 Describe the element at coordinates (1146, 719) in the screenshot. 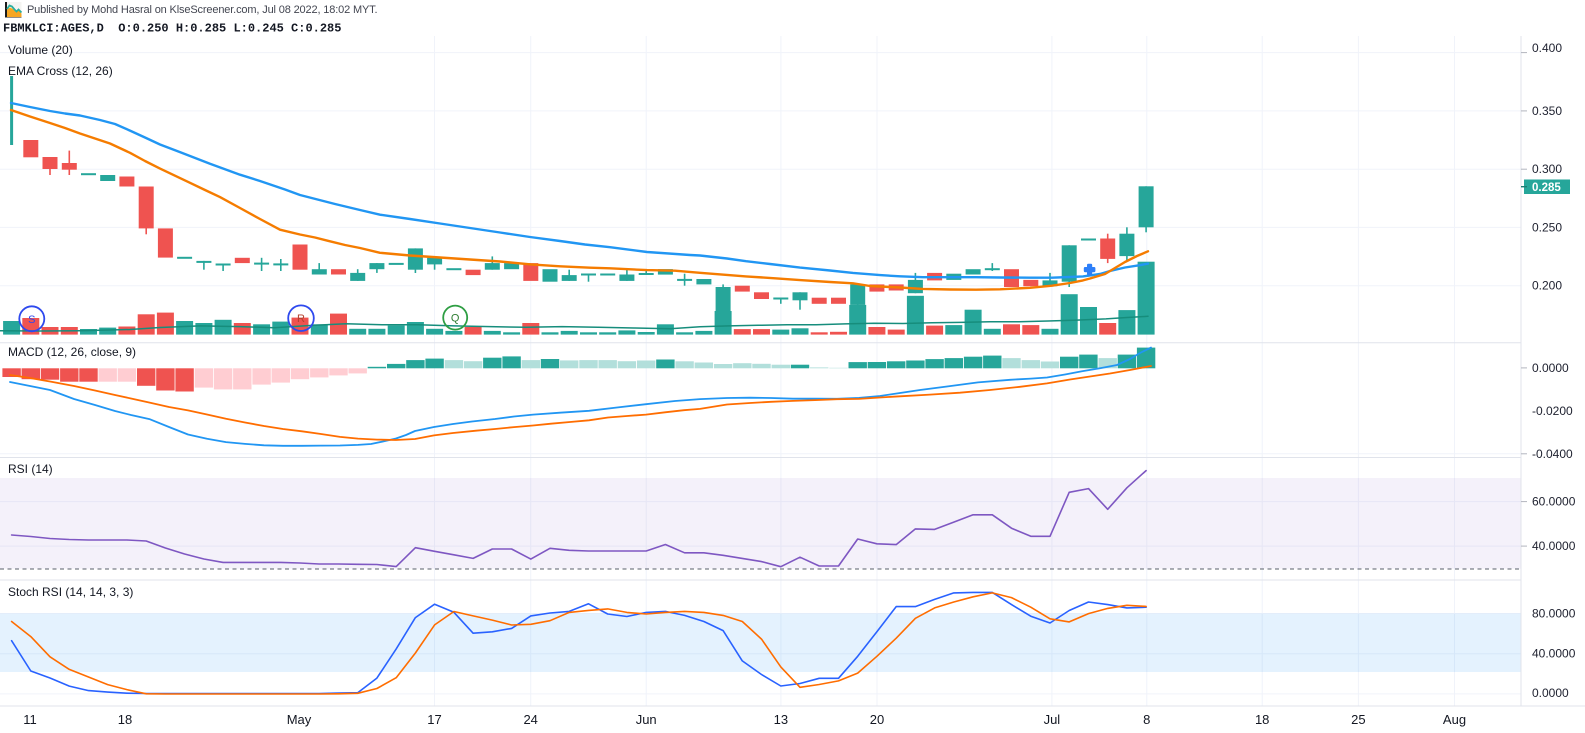

I see `svg-text: 8` at that location.